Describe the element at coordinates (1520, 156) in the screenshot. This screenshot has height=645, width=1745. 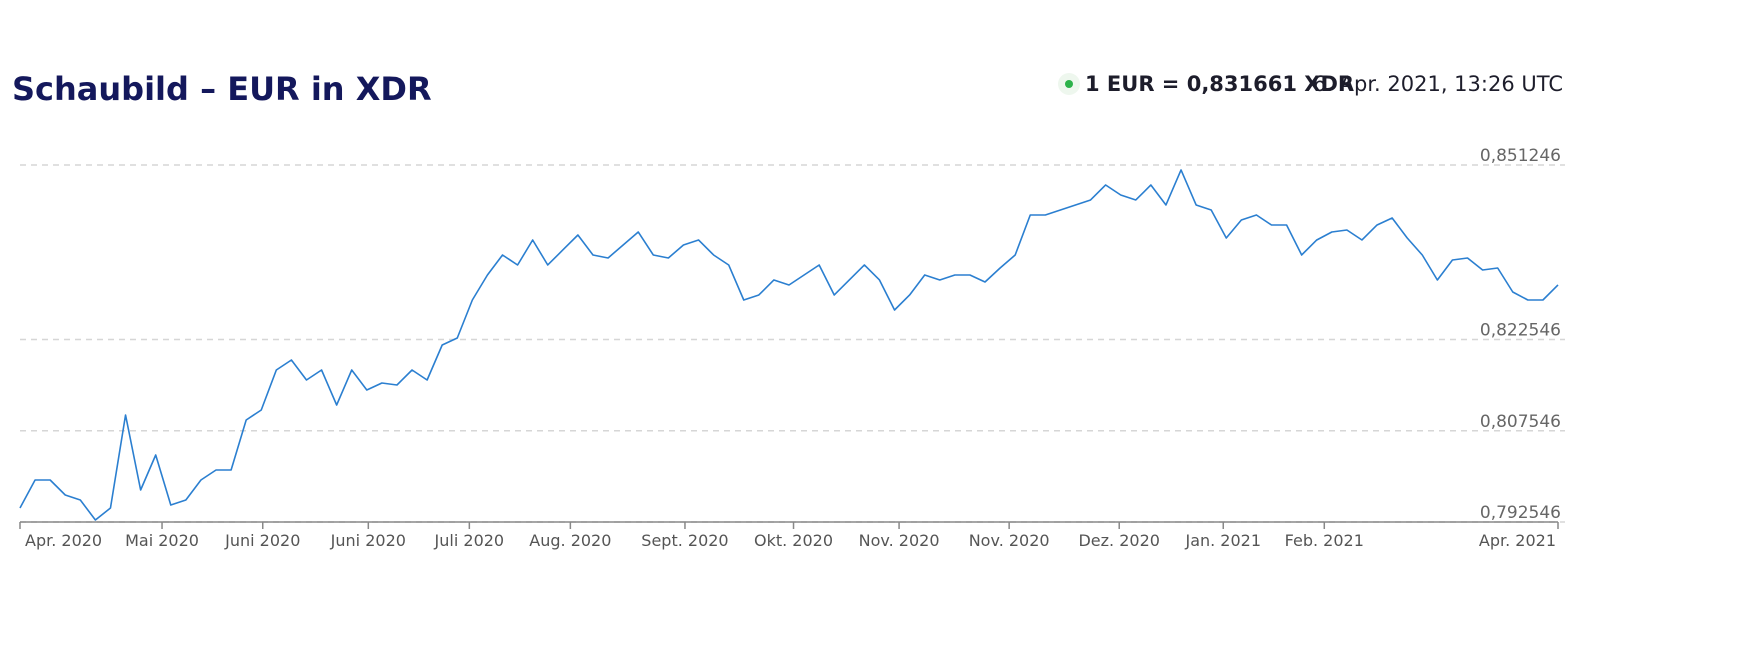
I see `y-tick-label: 0,851246` at that location.